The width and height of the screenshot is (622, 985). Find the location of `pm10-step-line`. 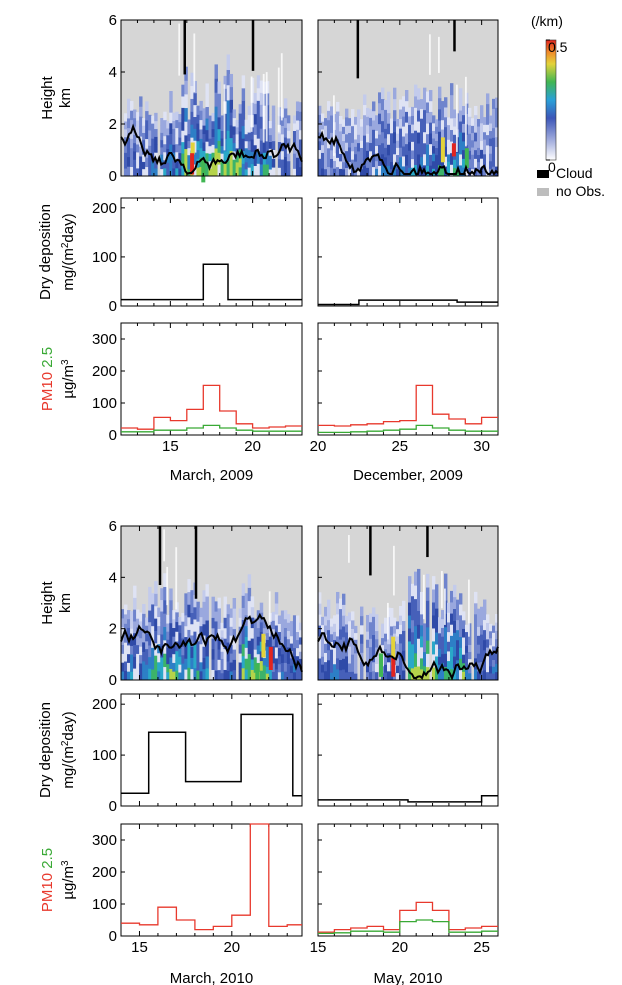

pm10-step-line is located at coordinates (211, 407).